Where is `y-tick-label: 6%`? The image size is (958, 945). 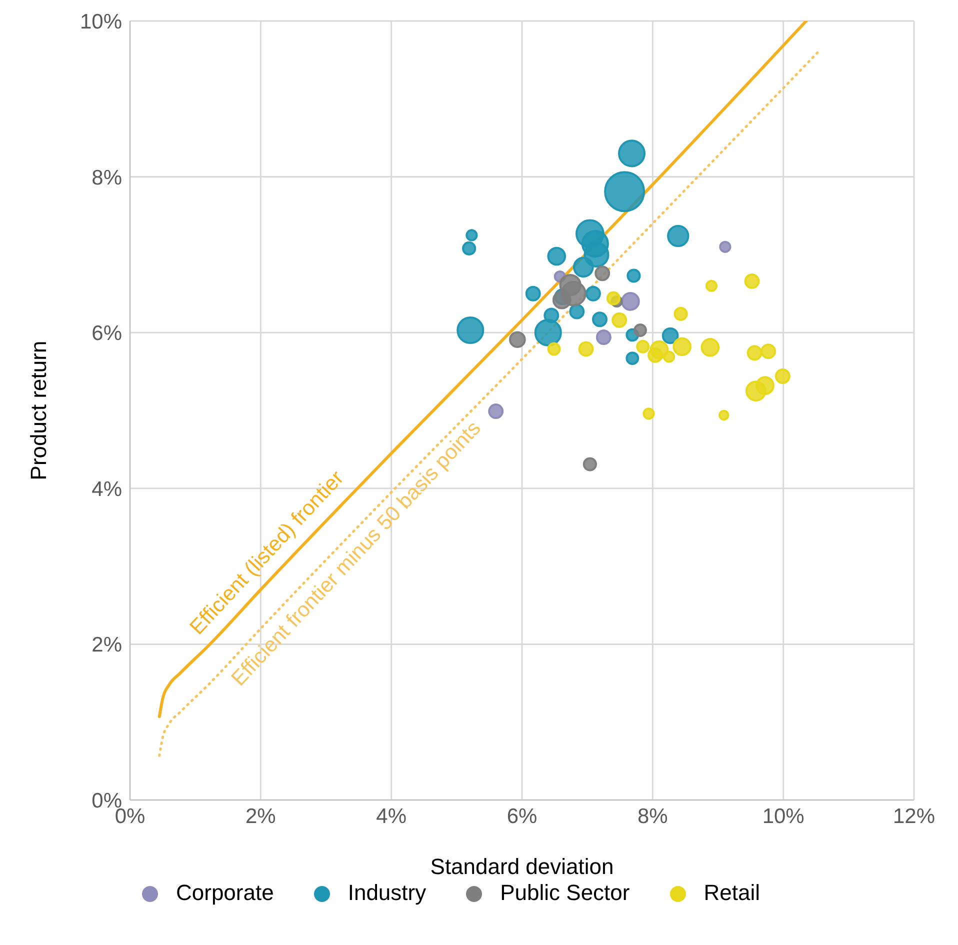 y-tick-label: 6% is located at coordinates (107, 334).